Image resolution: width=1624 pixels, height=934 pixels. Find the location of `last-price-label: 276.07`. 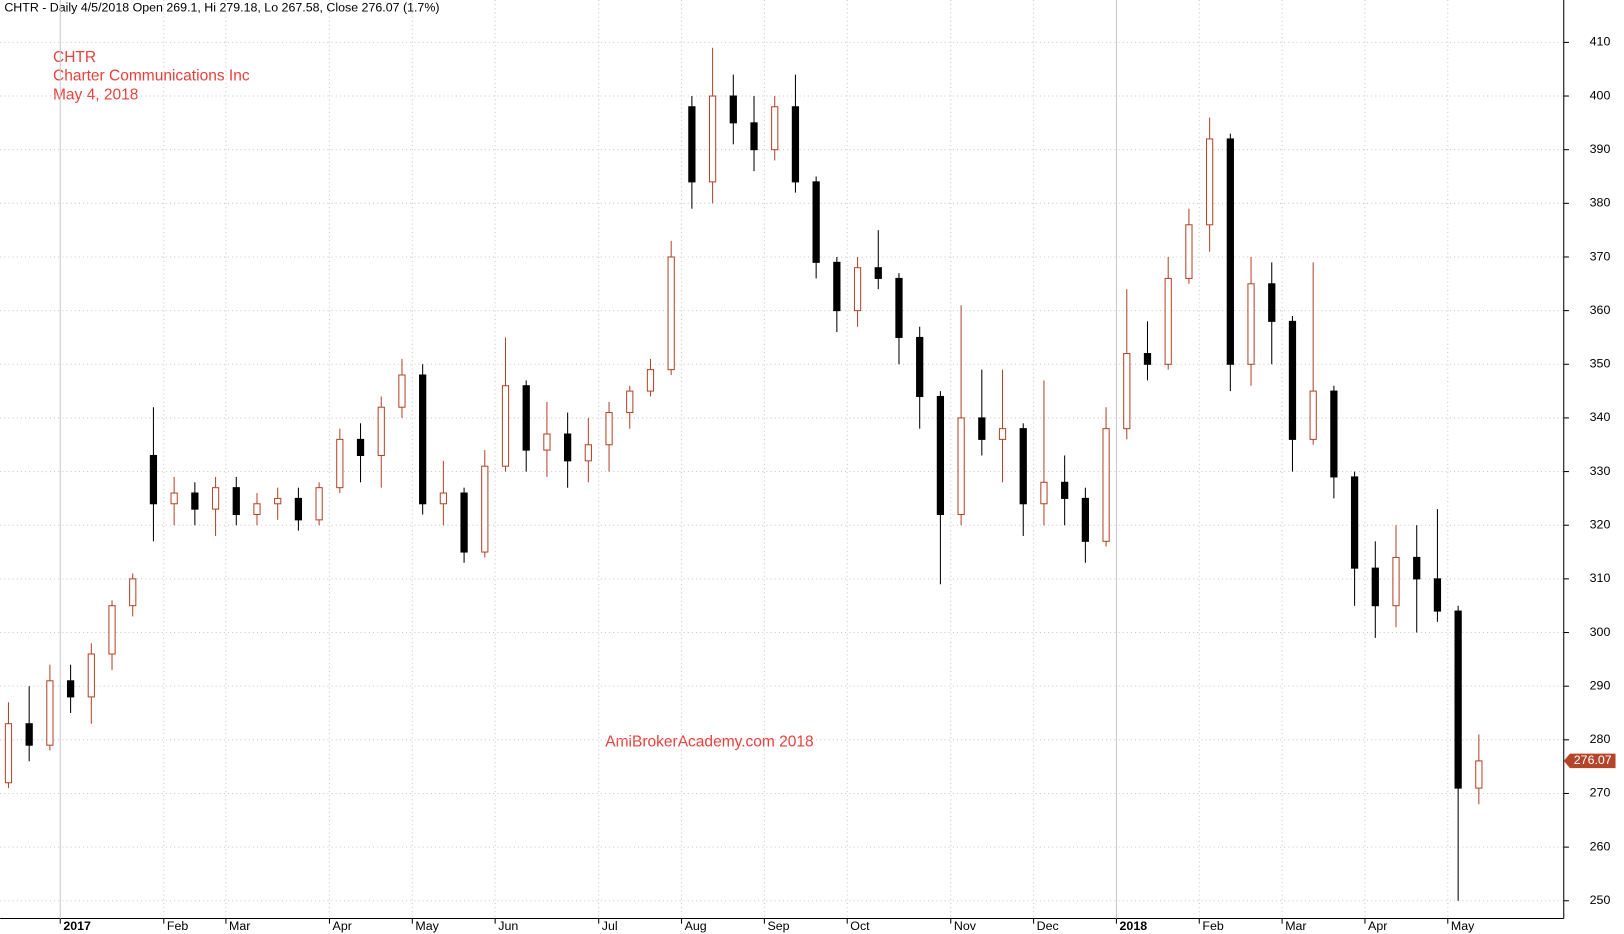

last-price-label: 276.07 is located at coordinates (1593, 760).